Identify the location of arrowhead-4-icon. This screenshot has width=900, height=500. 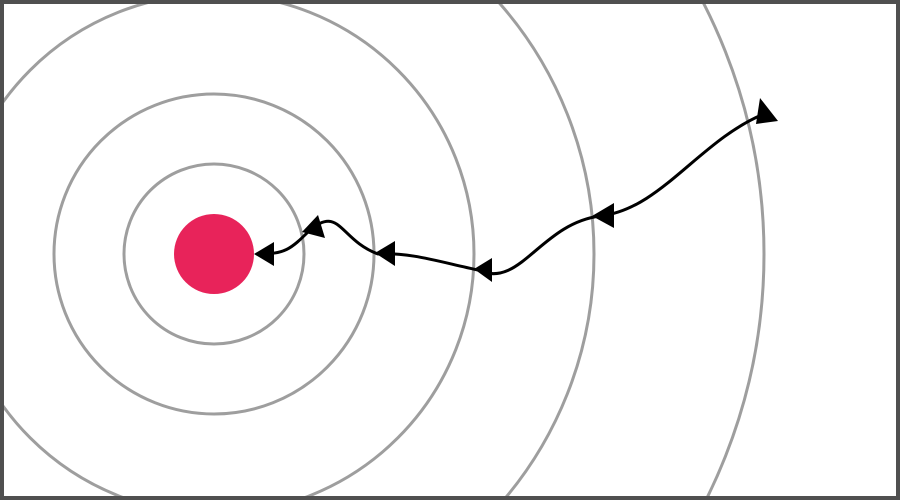
(385, 253).